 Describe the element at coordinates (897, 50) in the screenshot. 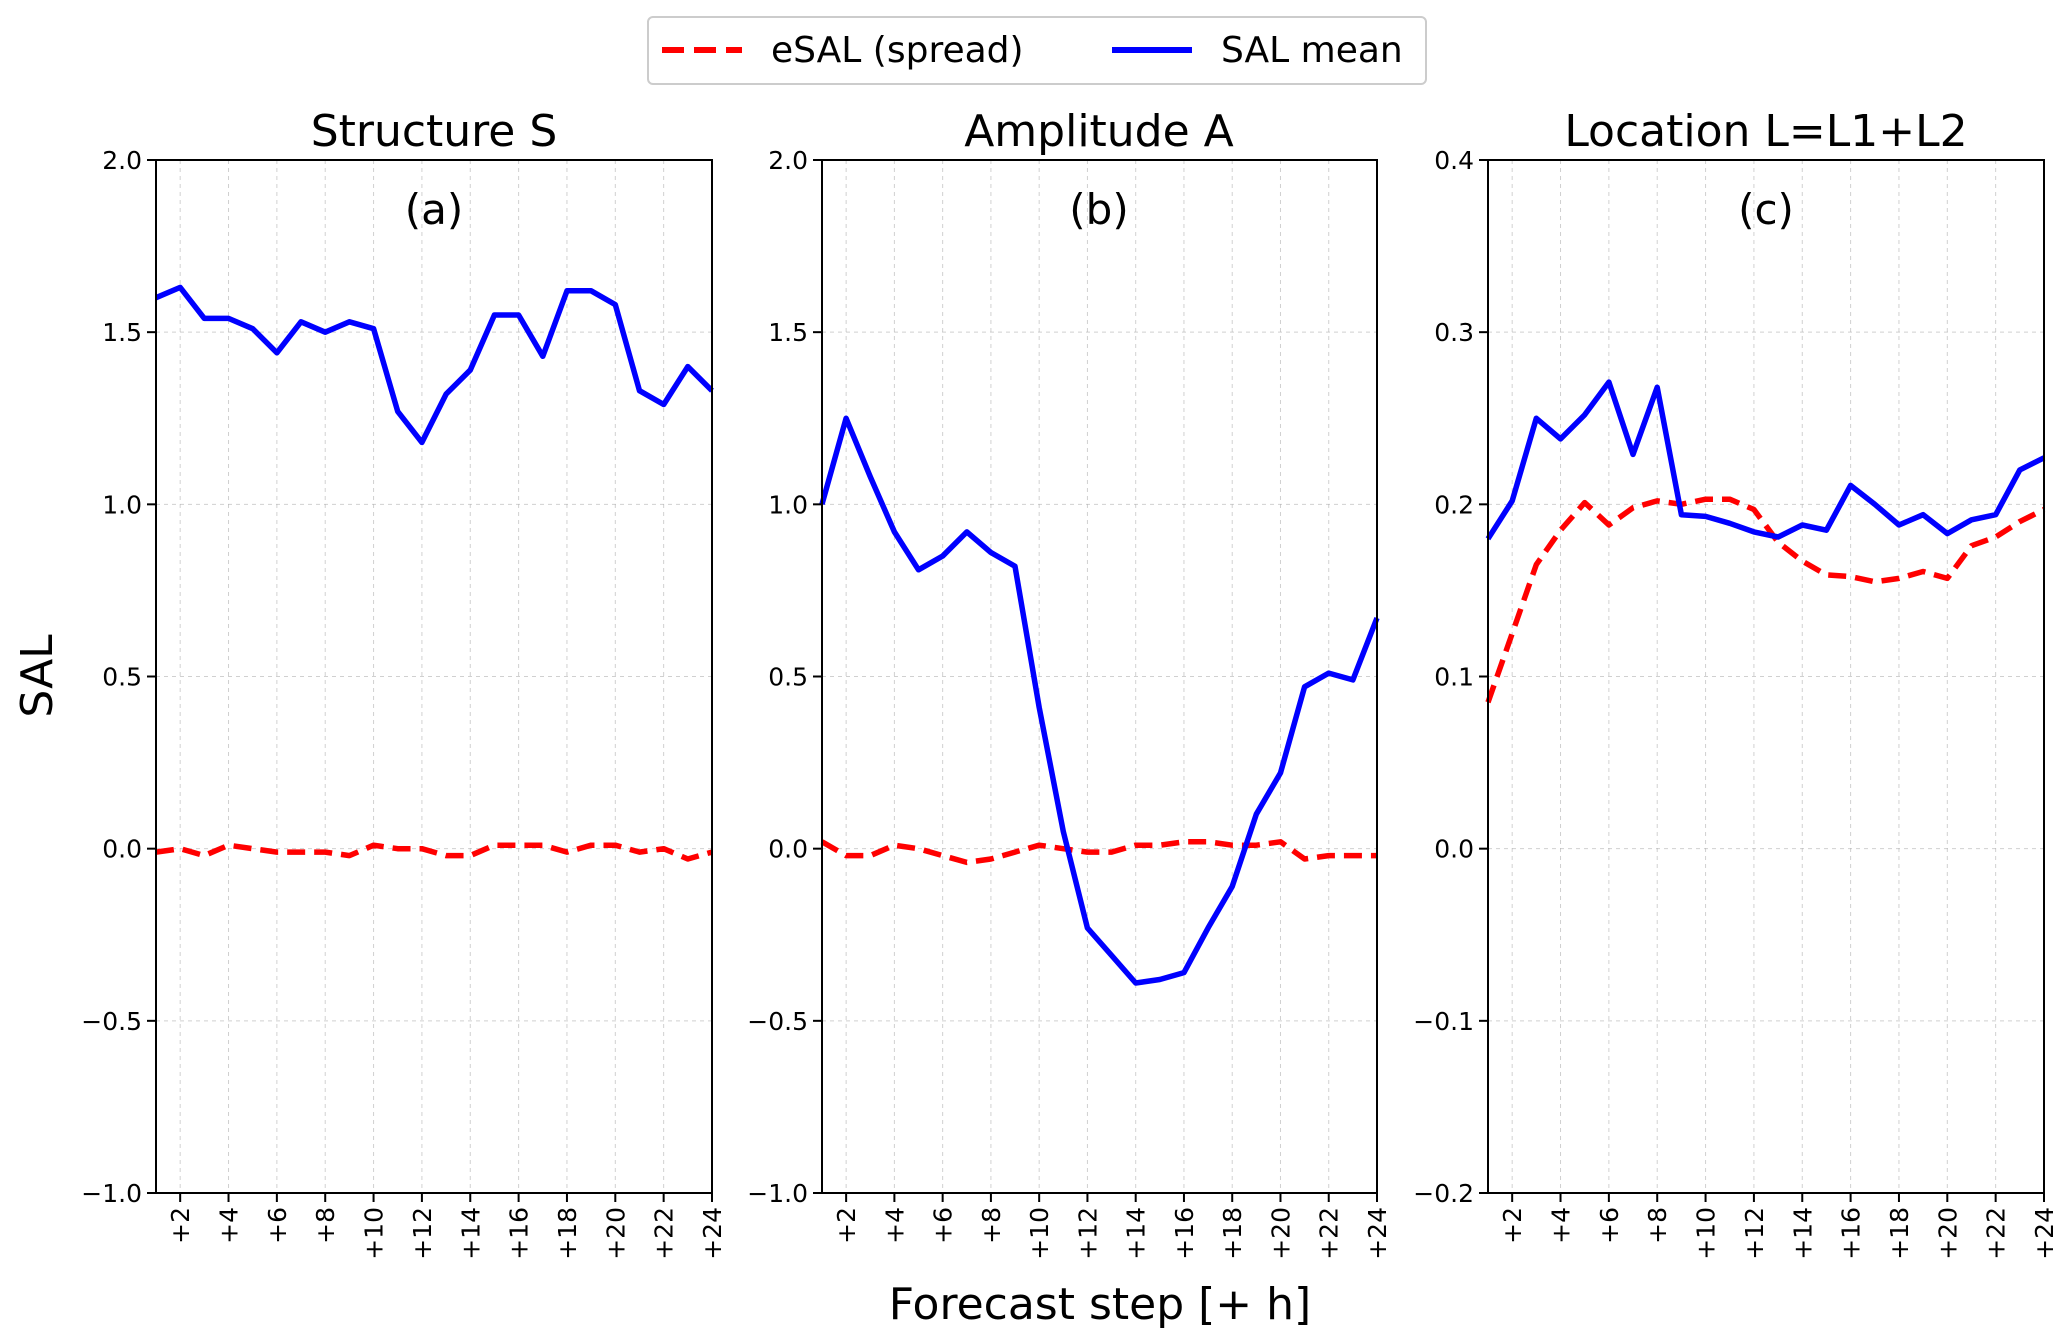

I see `legend-label-esal: eSAL (spread)` at that location.